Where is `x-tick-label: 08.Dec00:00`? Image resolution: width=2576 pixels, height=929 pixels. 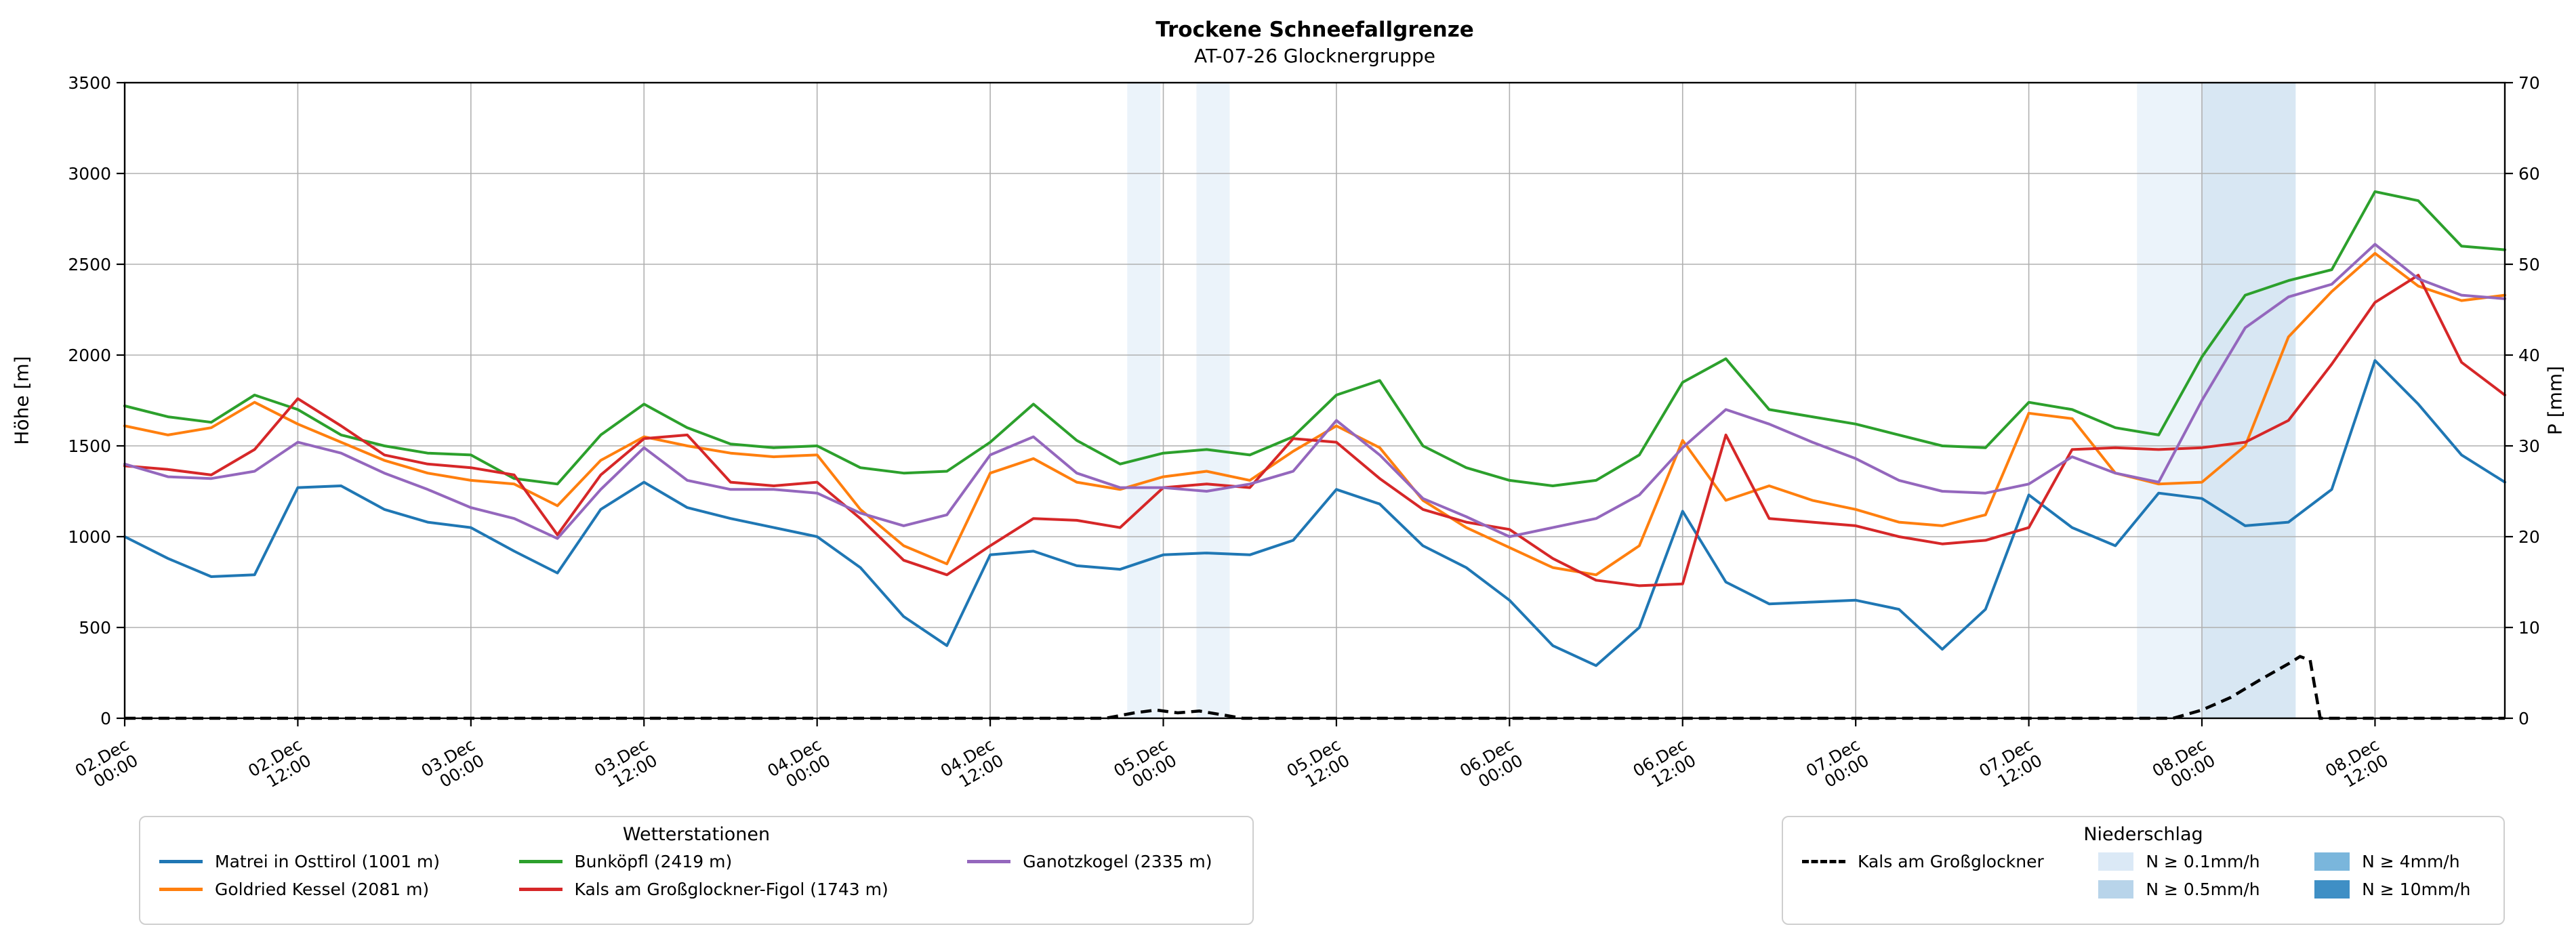 x-tick-label: 08.Dec00:00 is located at coordinates (2184, 766).